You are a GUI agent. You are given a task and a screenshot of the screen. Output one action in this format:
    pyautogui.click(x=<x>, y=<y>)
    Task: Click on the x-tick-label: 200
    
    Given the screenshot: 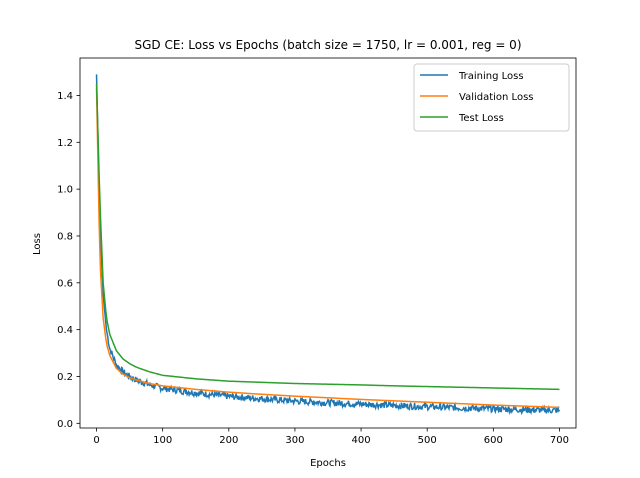 What is the action you would take?
    pyautogui.click(x=228, y=440)
    